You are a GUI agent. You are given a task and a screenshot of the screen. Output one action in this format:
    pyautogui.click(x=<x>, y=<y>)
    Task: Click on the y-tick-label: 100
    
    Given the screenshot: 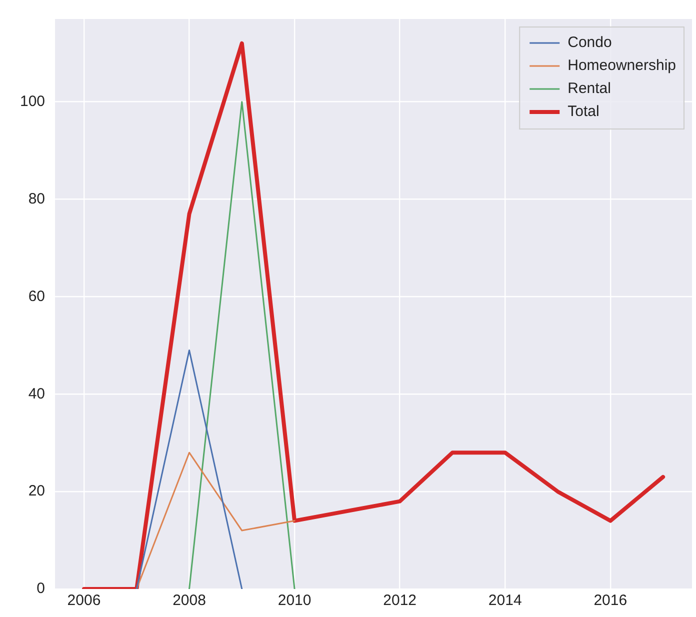 What is the action you would take?
    pyautogui.click(x=33, y=101)
    